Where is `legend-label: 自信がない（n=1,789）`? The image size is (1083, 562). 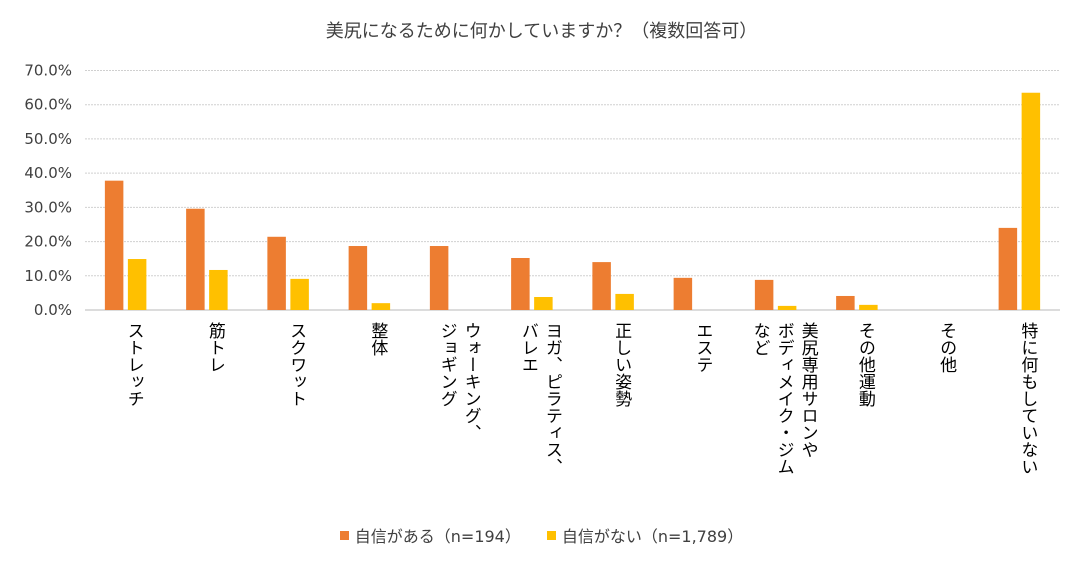
legend-label: 自信がない（n=1,789） is located at coordinates (652, 536).